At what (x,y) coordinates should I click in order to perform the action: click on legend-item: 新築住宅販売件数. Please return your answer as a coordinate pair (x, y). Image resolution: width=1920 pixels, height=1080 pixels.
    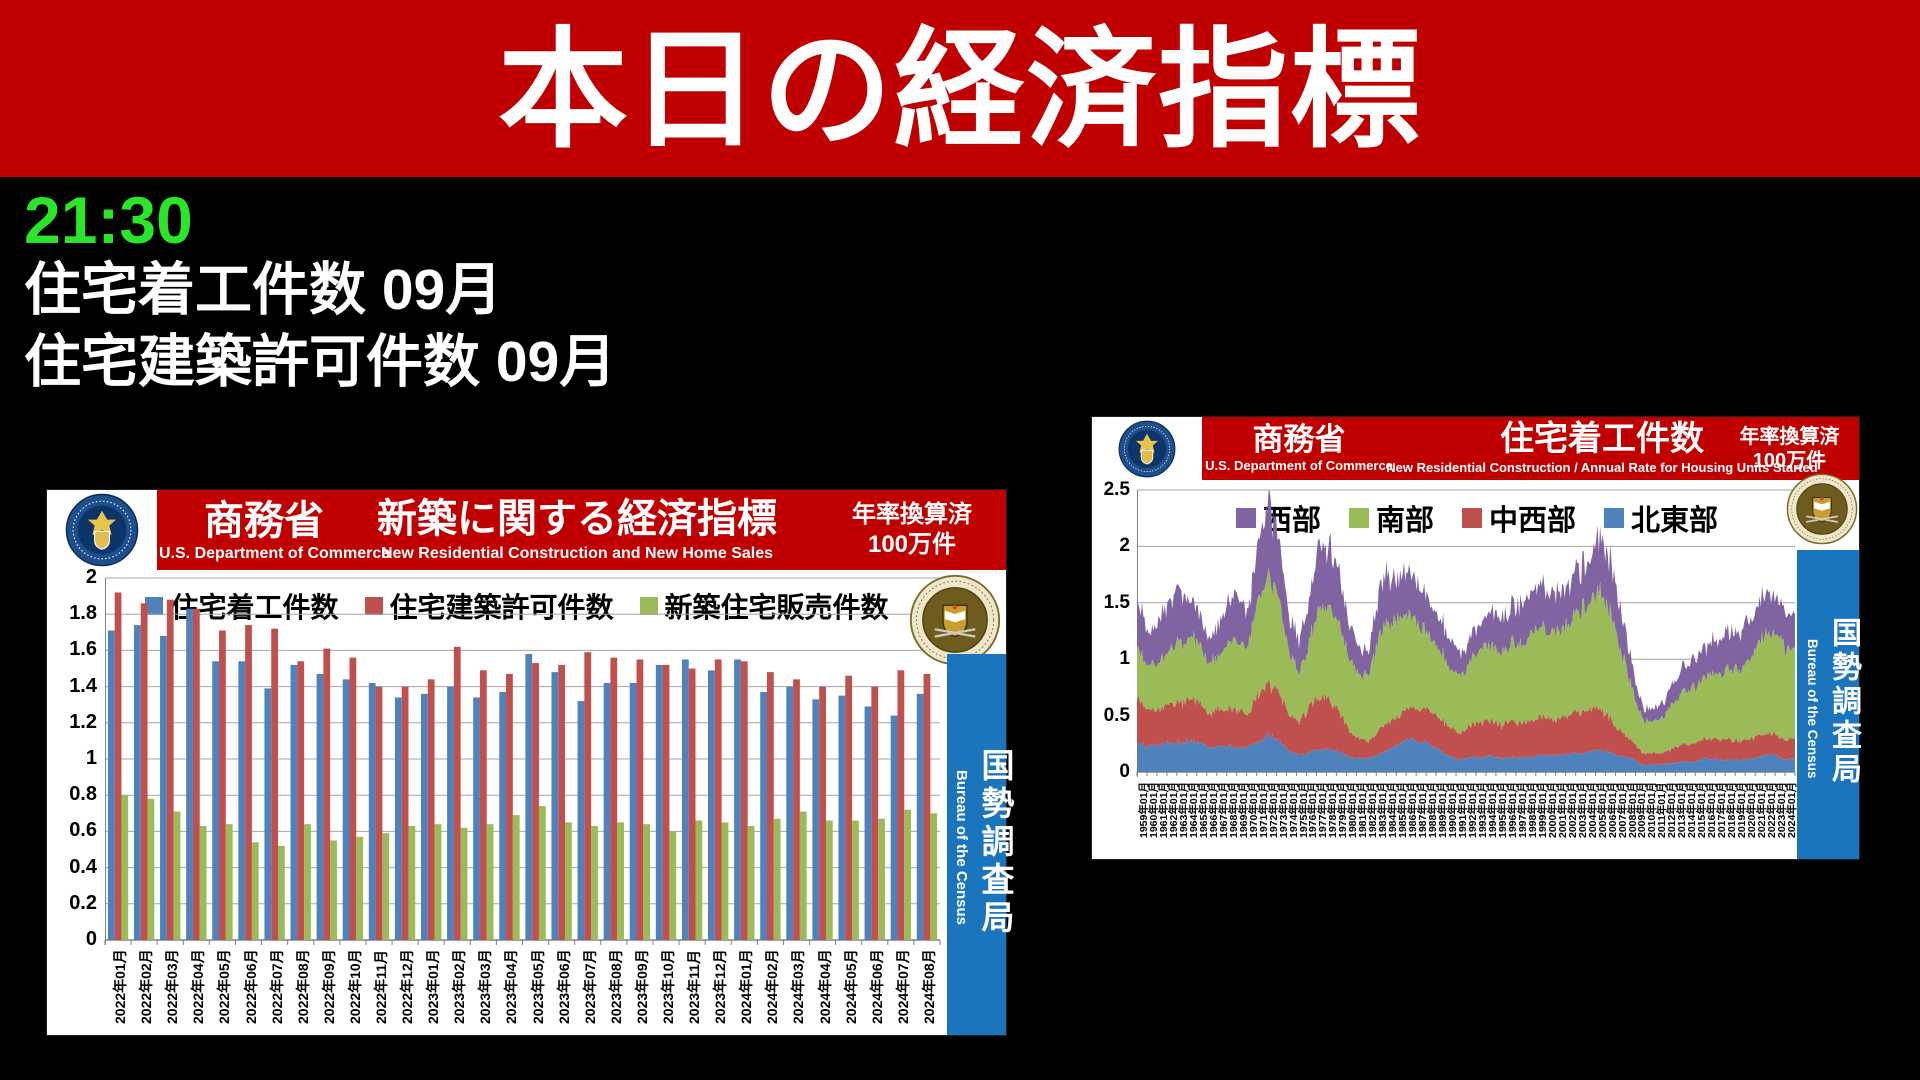
    Looking at the image, I should click on (764, 606).